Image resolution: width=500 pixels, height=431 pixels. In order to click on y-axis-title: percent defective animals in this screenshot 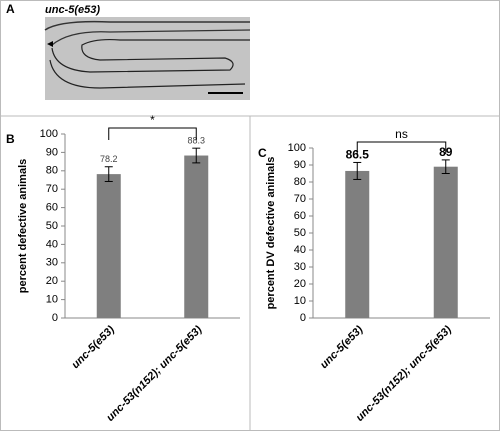, I will do `click(23, 226)`.